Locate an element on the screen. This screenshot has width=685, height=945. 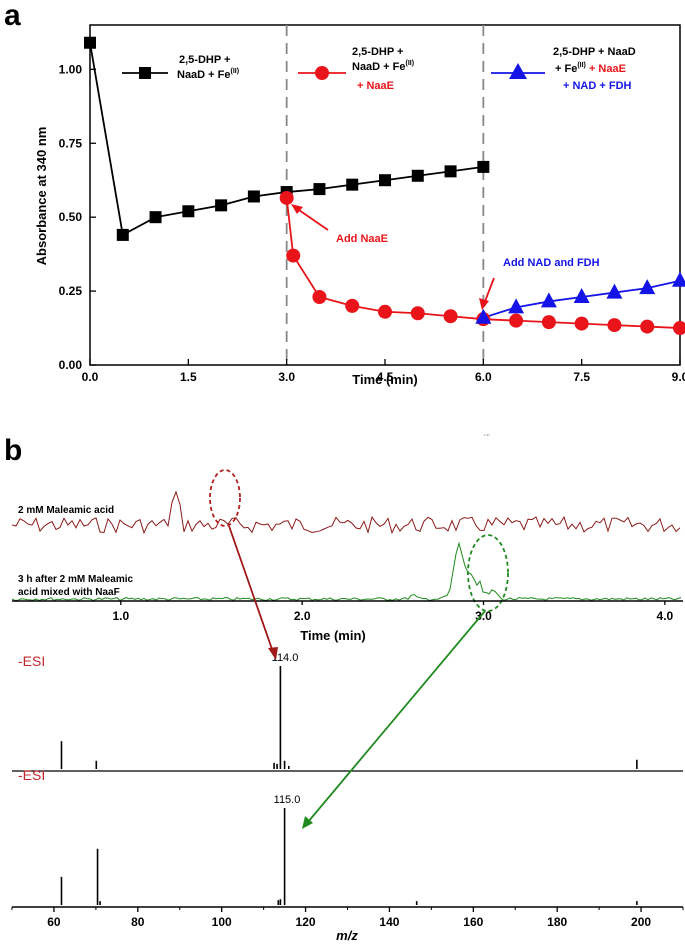
panel-a-label: a is located at coordinates (12, 16).